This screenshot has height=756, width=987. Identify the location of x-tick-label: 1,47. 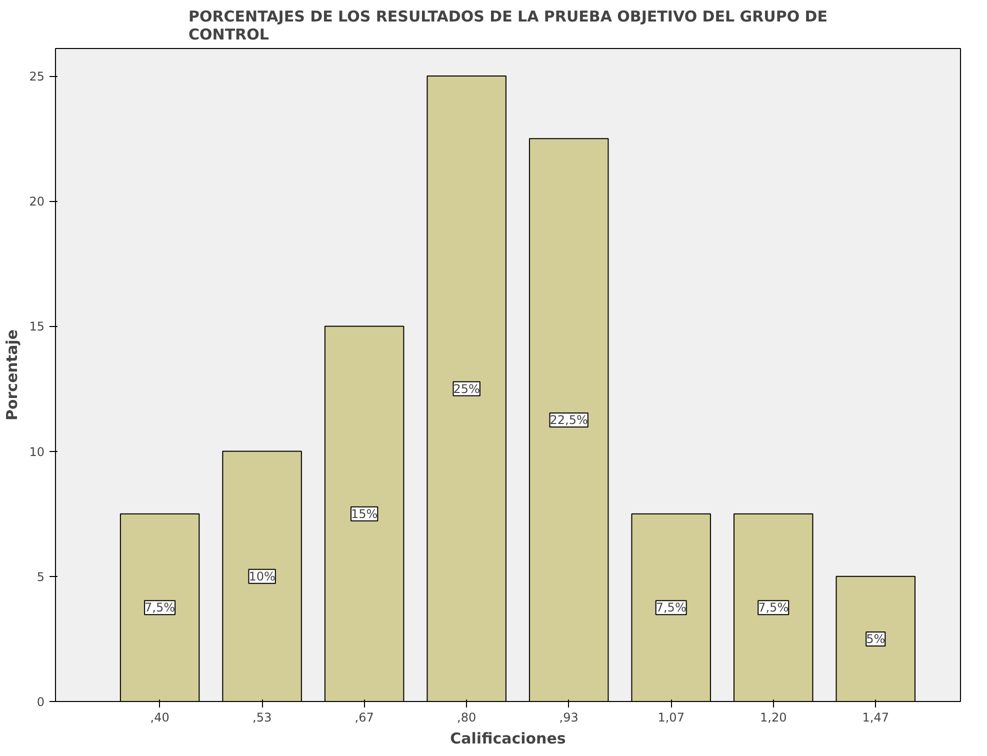
(875, 717).